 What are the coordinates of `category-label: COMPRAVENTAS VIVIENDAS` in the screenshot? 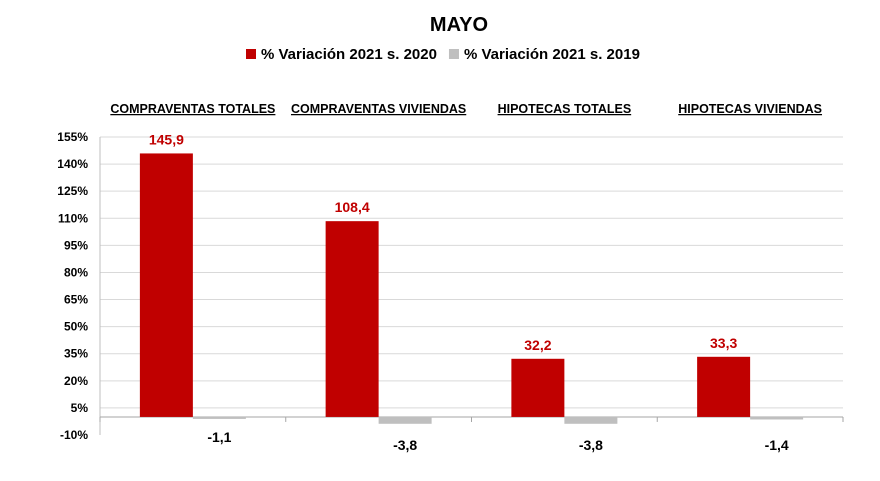 It's located at (378, 109).